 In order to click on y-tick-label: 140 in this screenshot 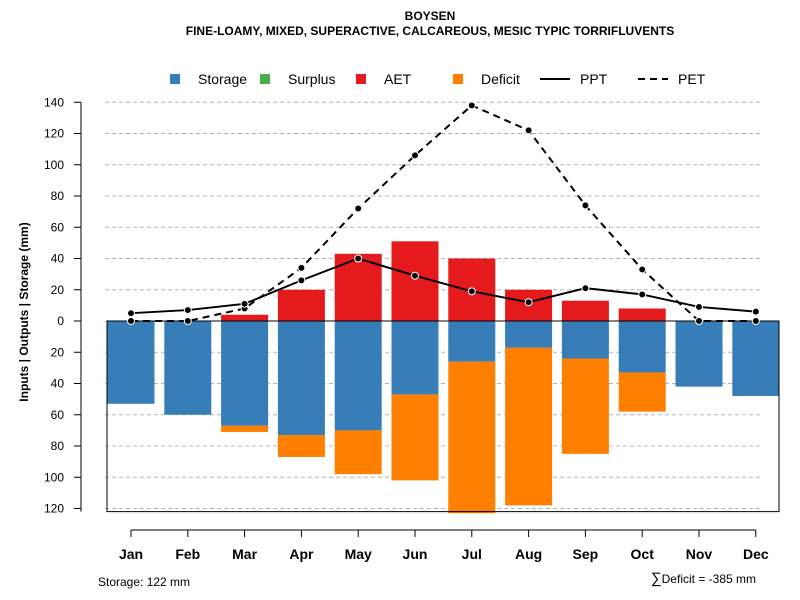, I will do `click(54, 102)`.